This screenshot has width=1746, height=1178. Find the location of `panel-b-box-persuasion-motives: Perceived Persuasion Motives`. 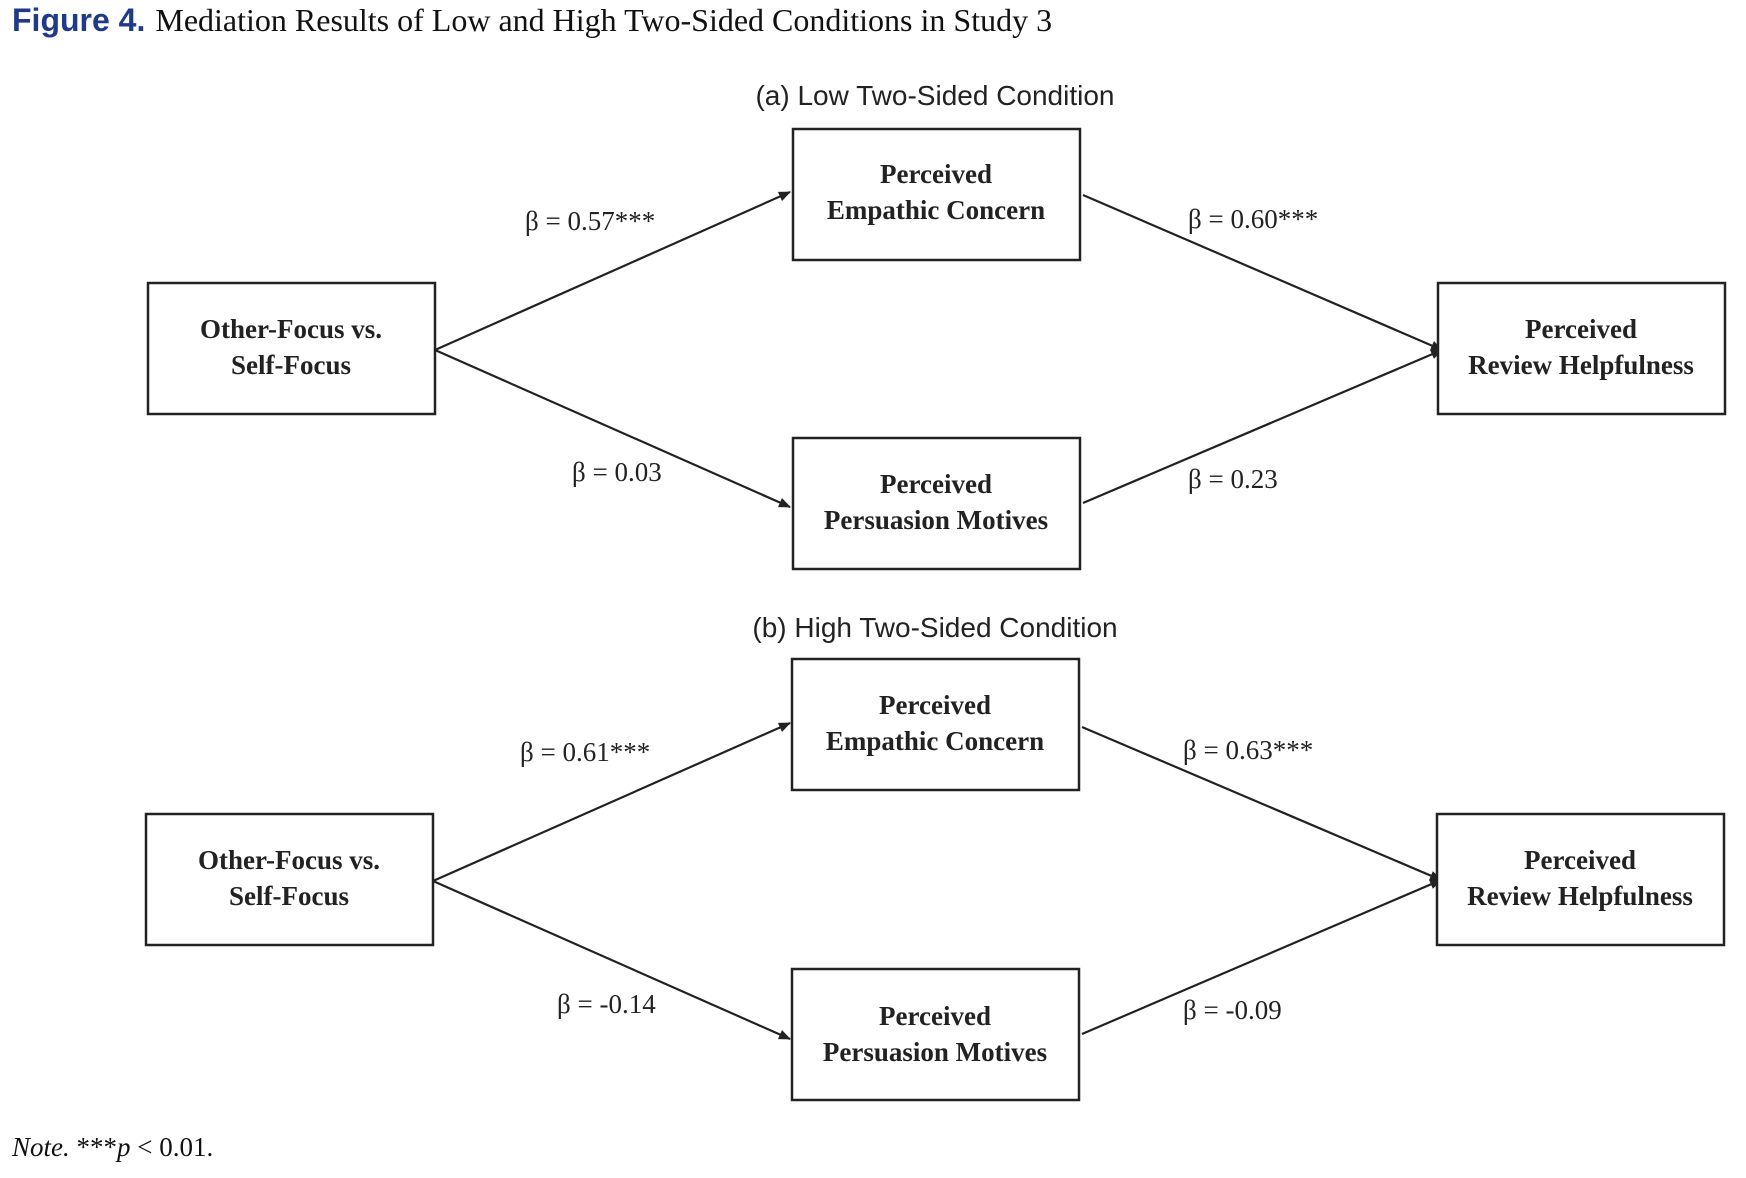

panel-b-box-persuasion-motives: Perceived Persuasion Motives is located at coordinates (935, 1034).